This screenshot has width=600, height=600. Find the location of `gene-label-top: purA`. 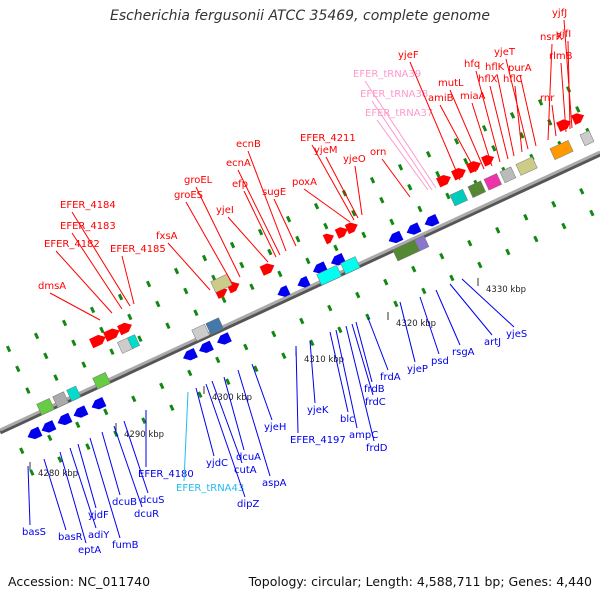

gene-label-top: purA is located at coordinates (520, 68).